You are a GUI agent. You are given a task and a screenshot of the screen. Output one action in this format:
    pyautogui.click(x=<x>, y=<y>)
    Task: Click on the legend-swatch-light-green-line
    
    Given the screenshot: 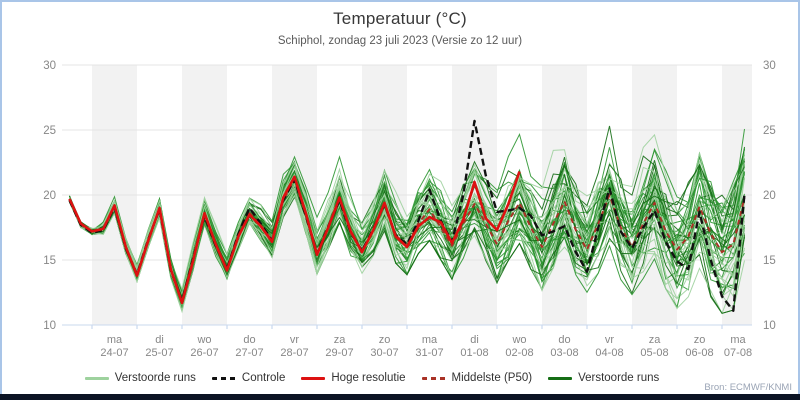 What is the action you would take?
    pyautogui.click(x=96, y=378)
    